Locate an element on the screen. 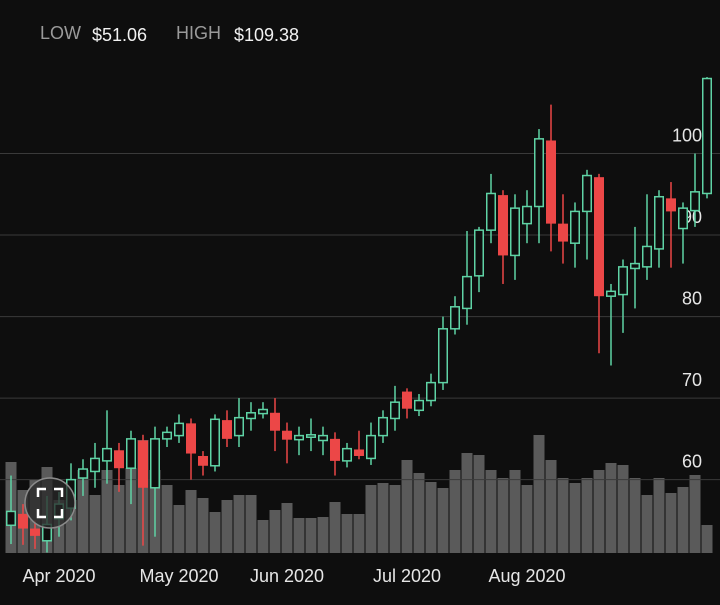  y-tick-label: 70 is located at coordinates (692, 380).